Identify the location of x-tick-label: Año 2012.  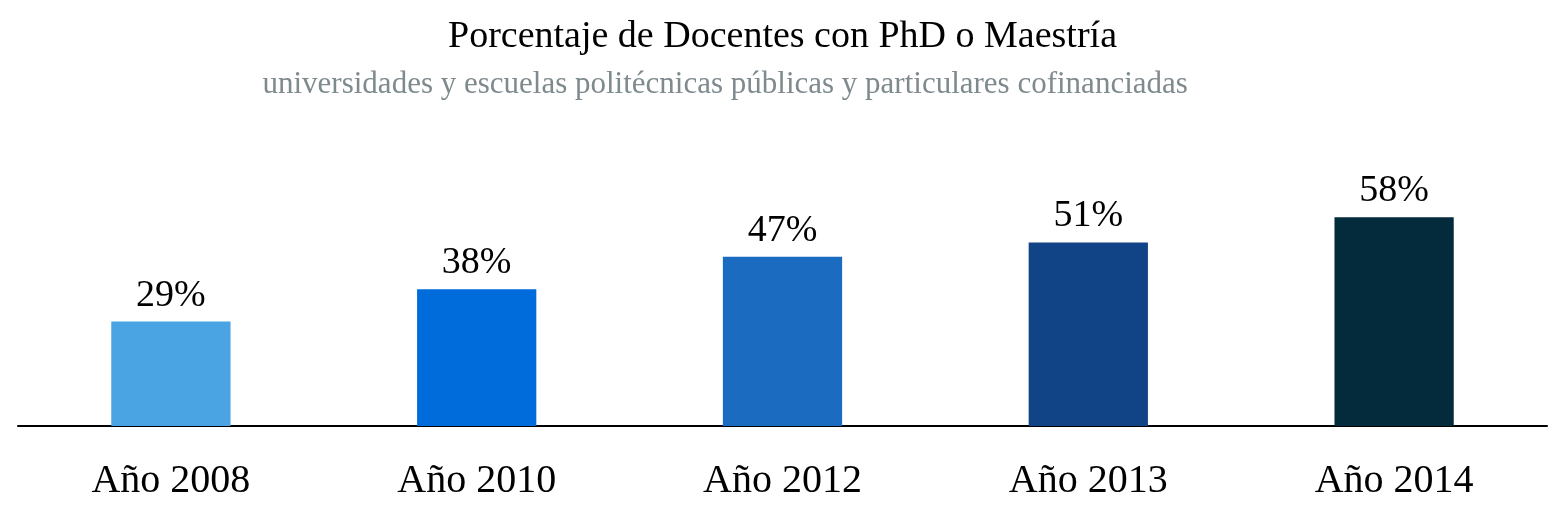
(782, 478).